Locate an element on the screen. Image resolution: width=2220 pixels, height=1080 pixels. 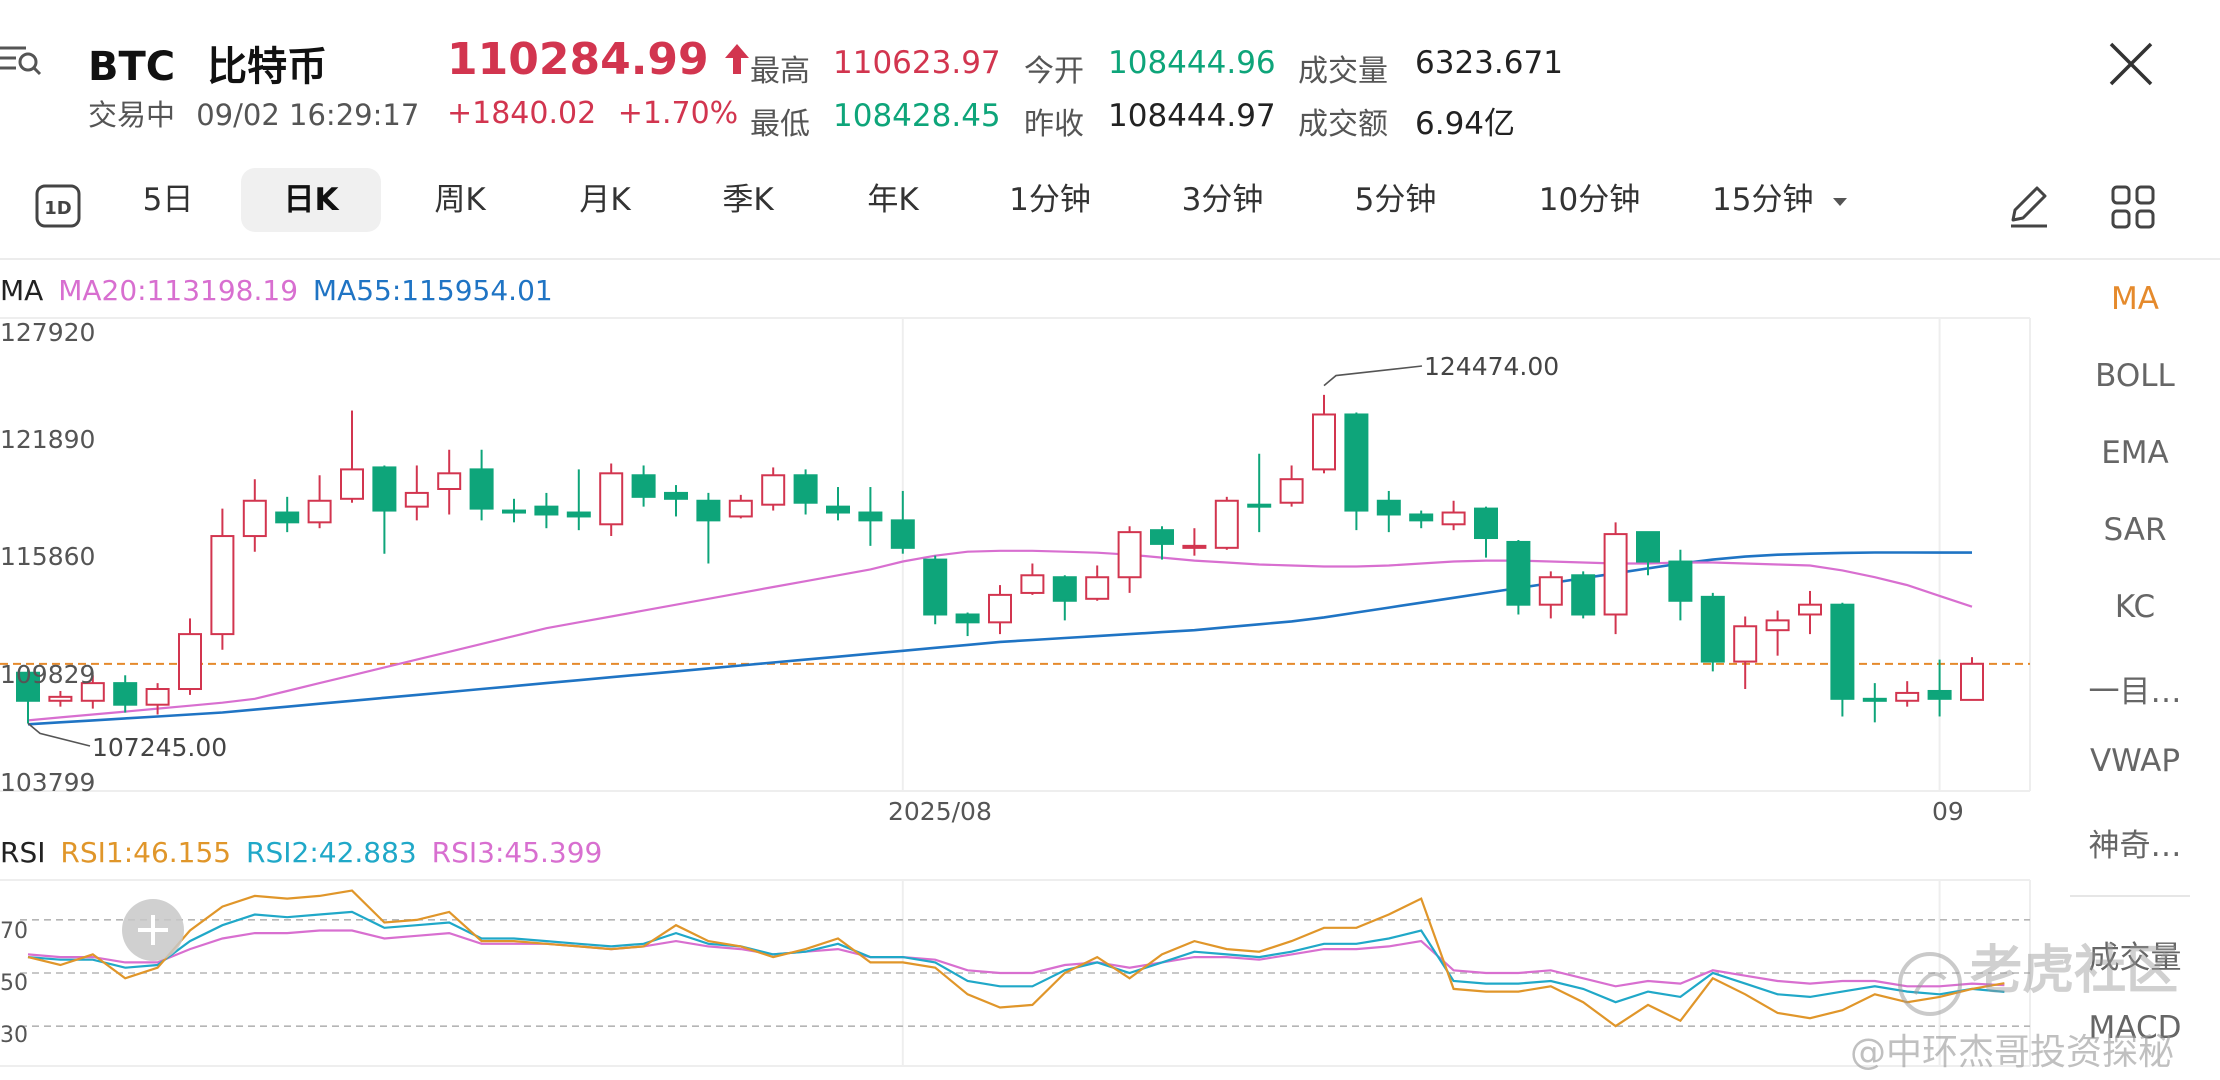
current-price: 110284.99 is located at coordinates (598, 59).